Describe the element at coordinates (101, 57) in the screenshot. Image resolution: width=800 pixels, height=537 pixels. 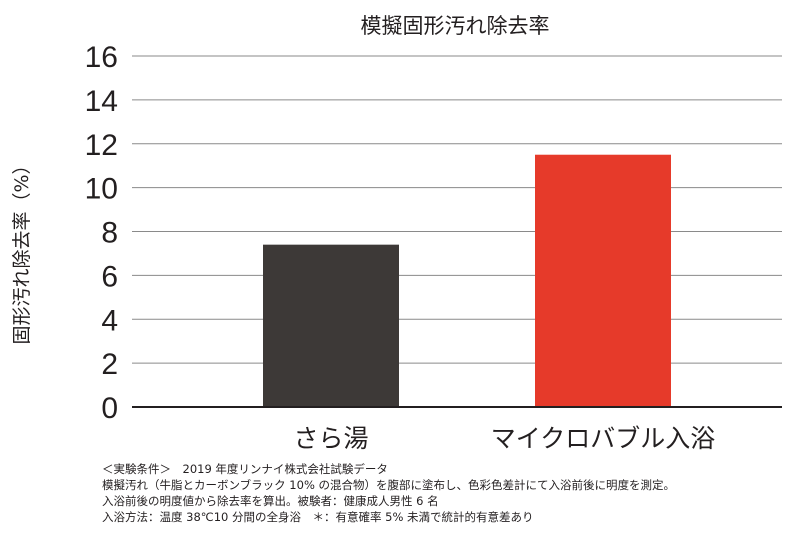
I see `y-tick-label: 16` at that location.